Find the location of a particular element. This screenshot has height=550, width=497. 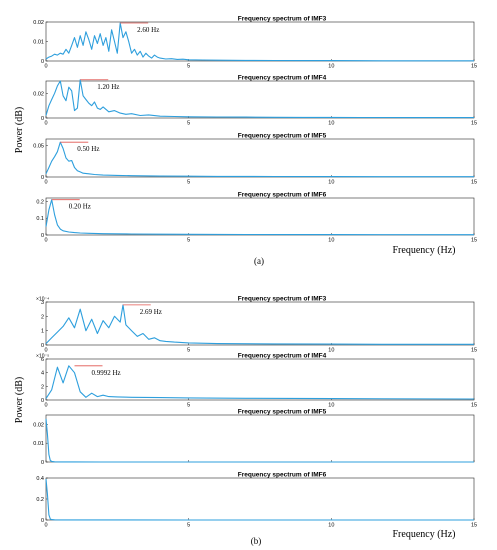

y-exponent-label: ×10⁻⁴ is located at coordinates (42, 300).